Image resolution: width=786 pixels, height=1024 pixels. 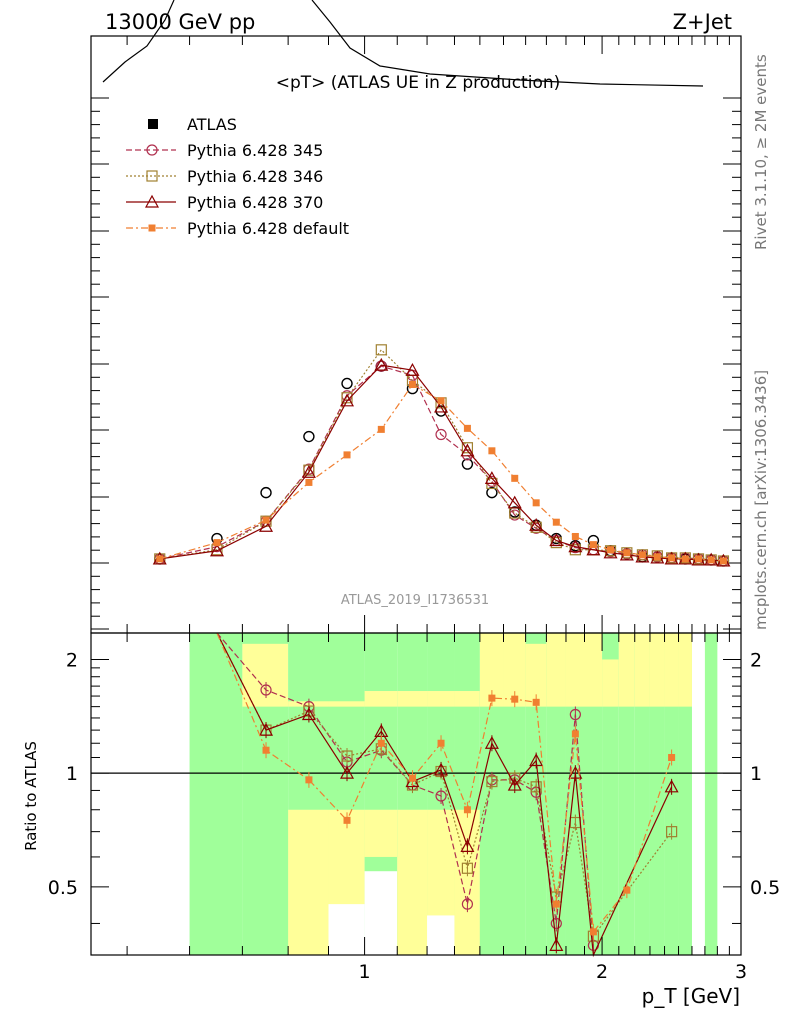 I want to click on legend-label: ATLAS, so click(x=212, y=124).